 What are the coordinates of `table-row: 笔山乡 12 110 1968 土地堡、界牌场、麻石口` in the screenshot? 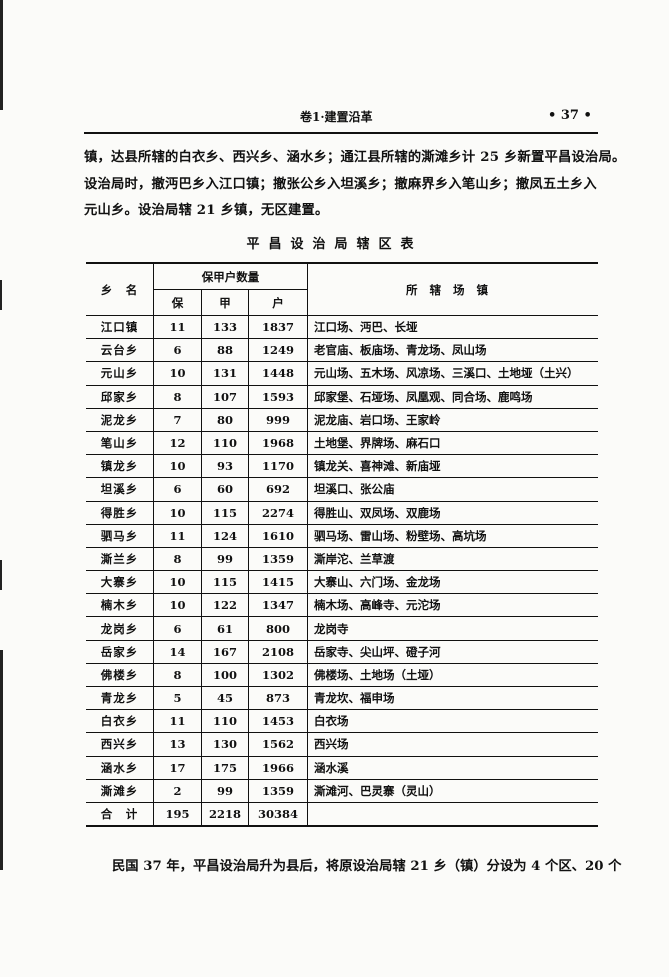 It's located at (342, 443).